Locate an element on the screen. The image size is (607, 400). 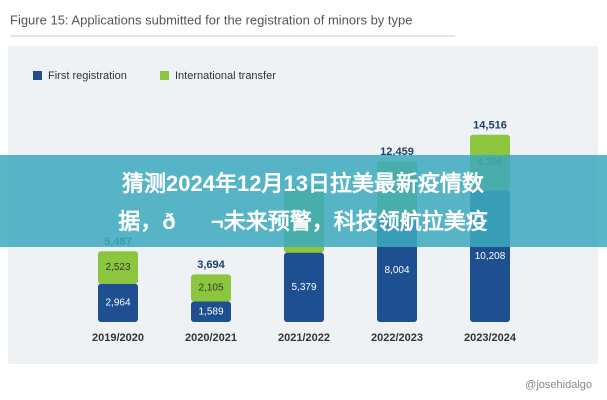
banner-line: 猜测2024年12月13日拉美最新疫情数 is located at coordinates (303, 183).